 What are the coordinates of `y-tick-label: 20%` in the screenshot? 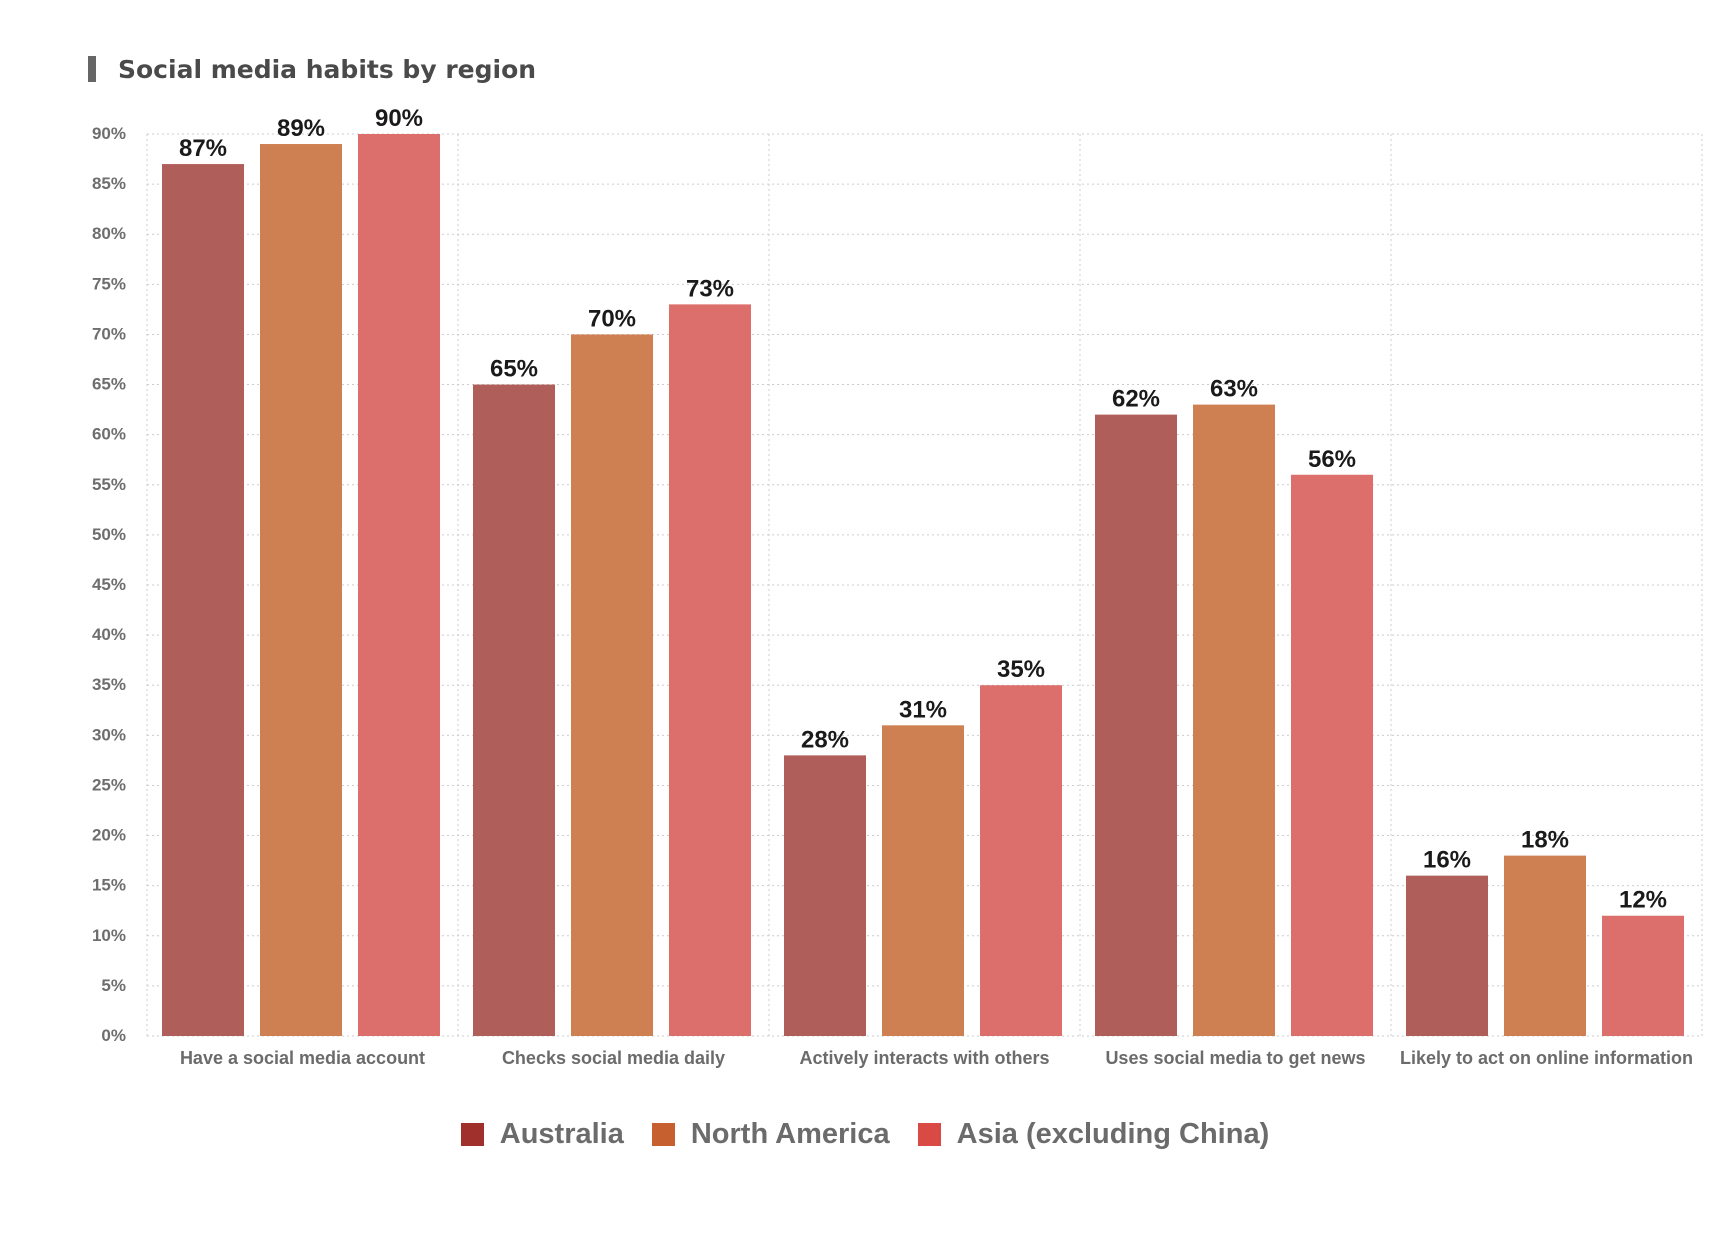 It's located at (109, 835).